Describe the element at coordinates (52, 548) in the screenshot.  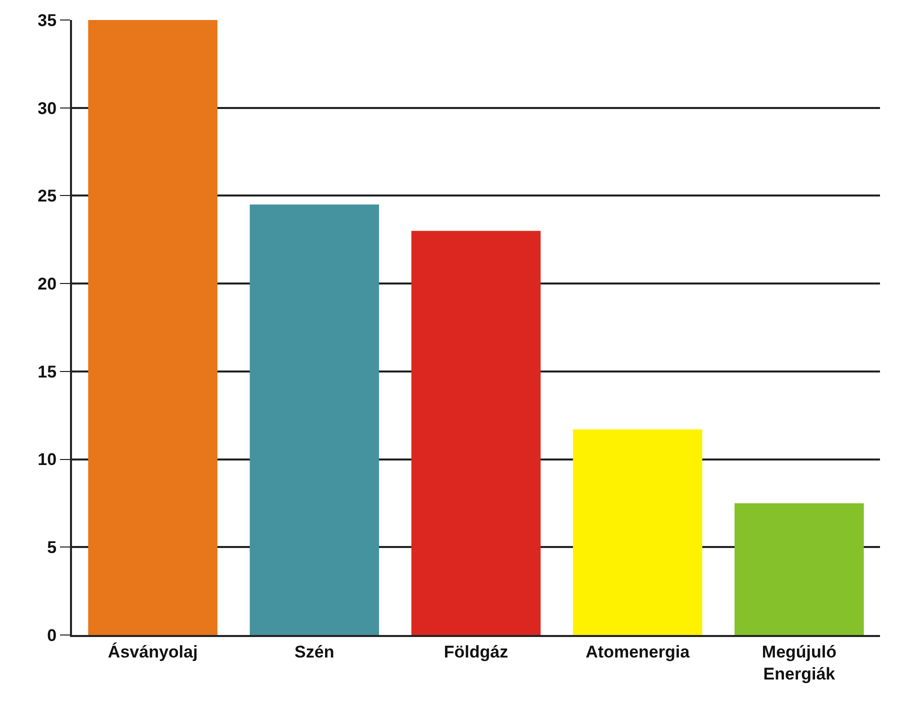
I see `y-tick-label: 5` at that location.